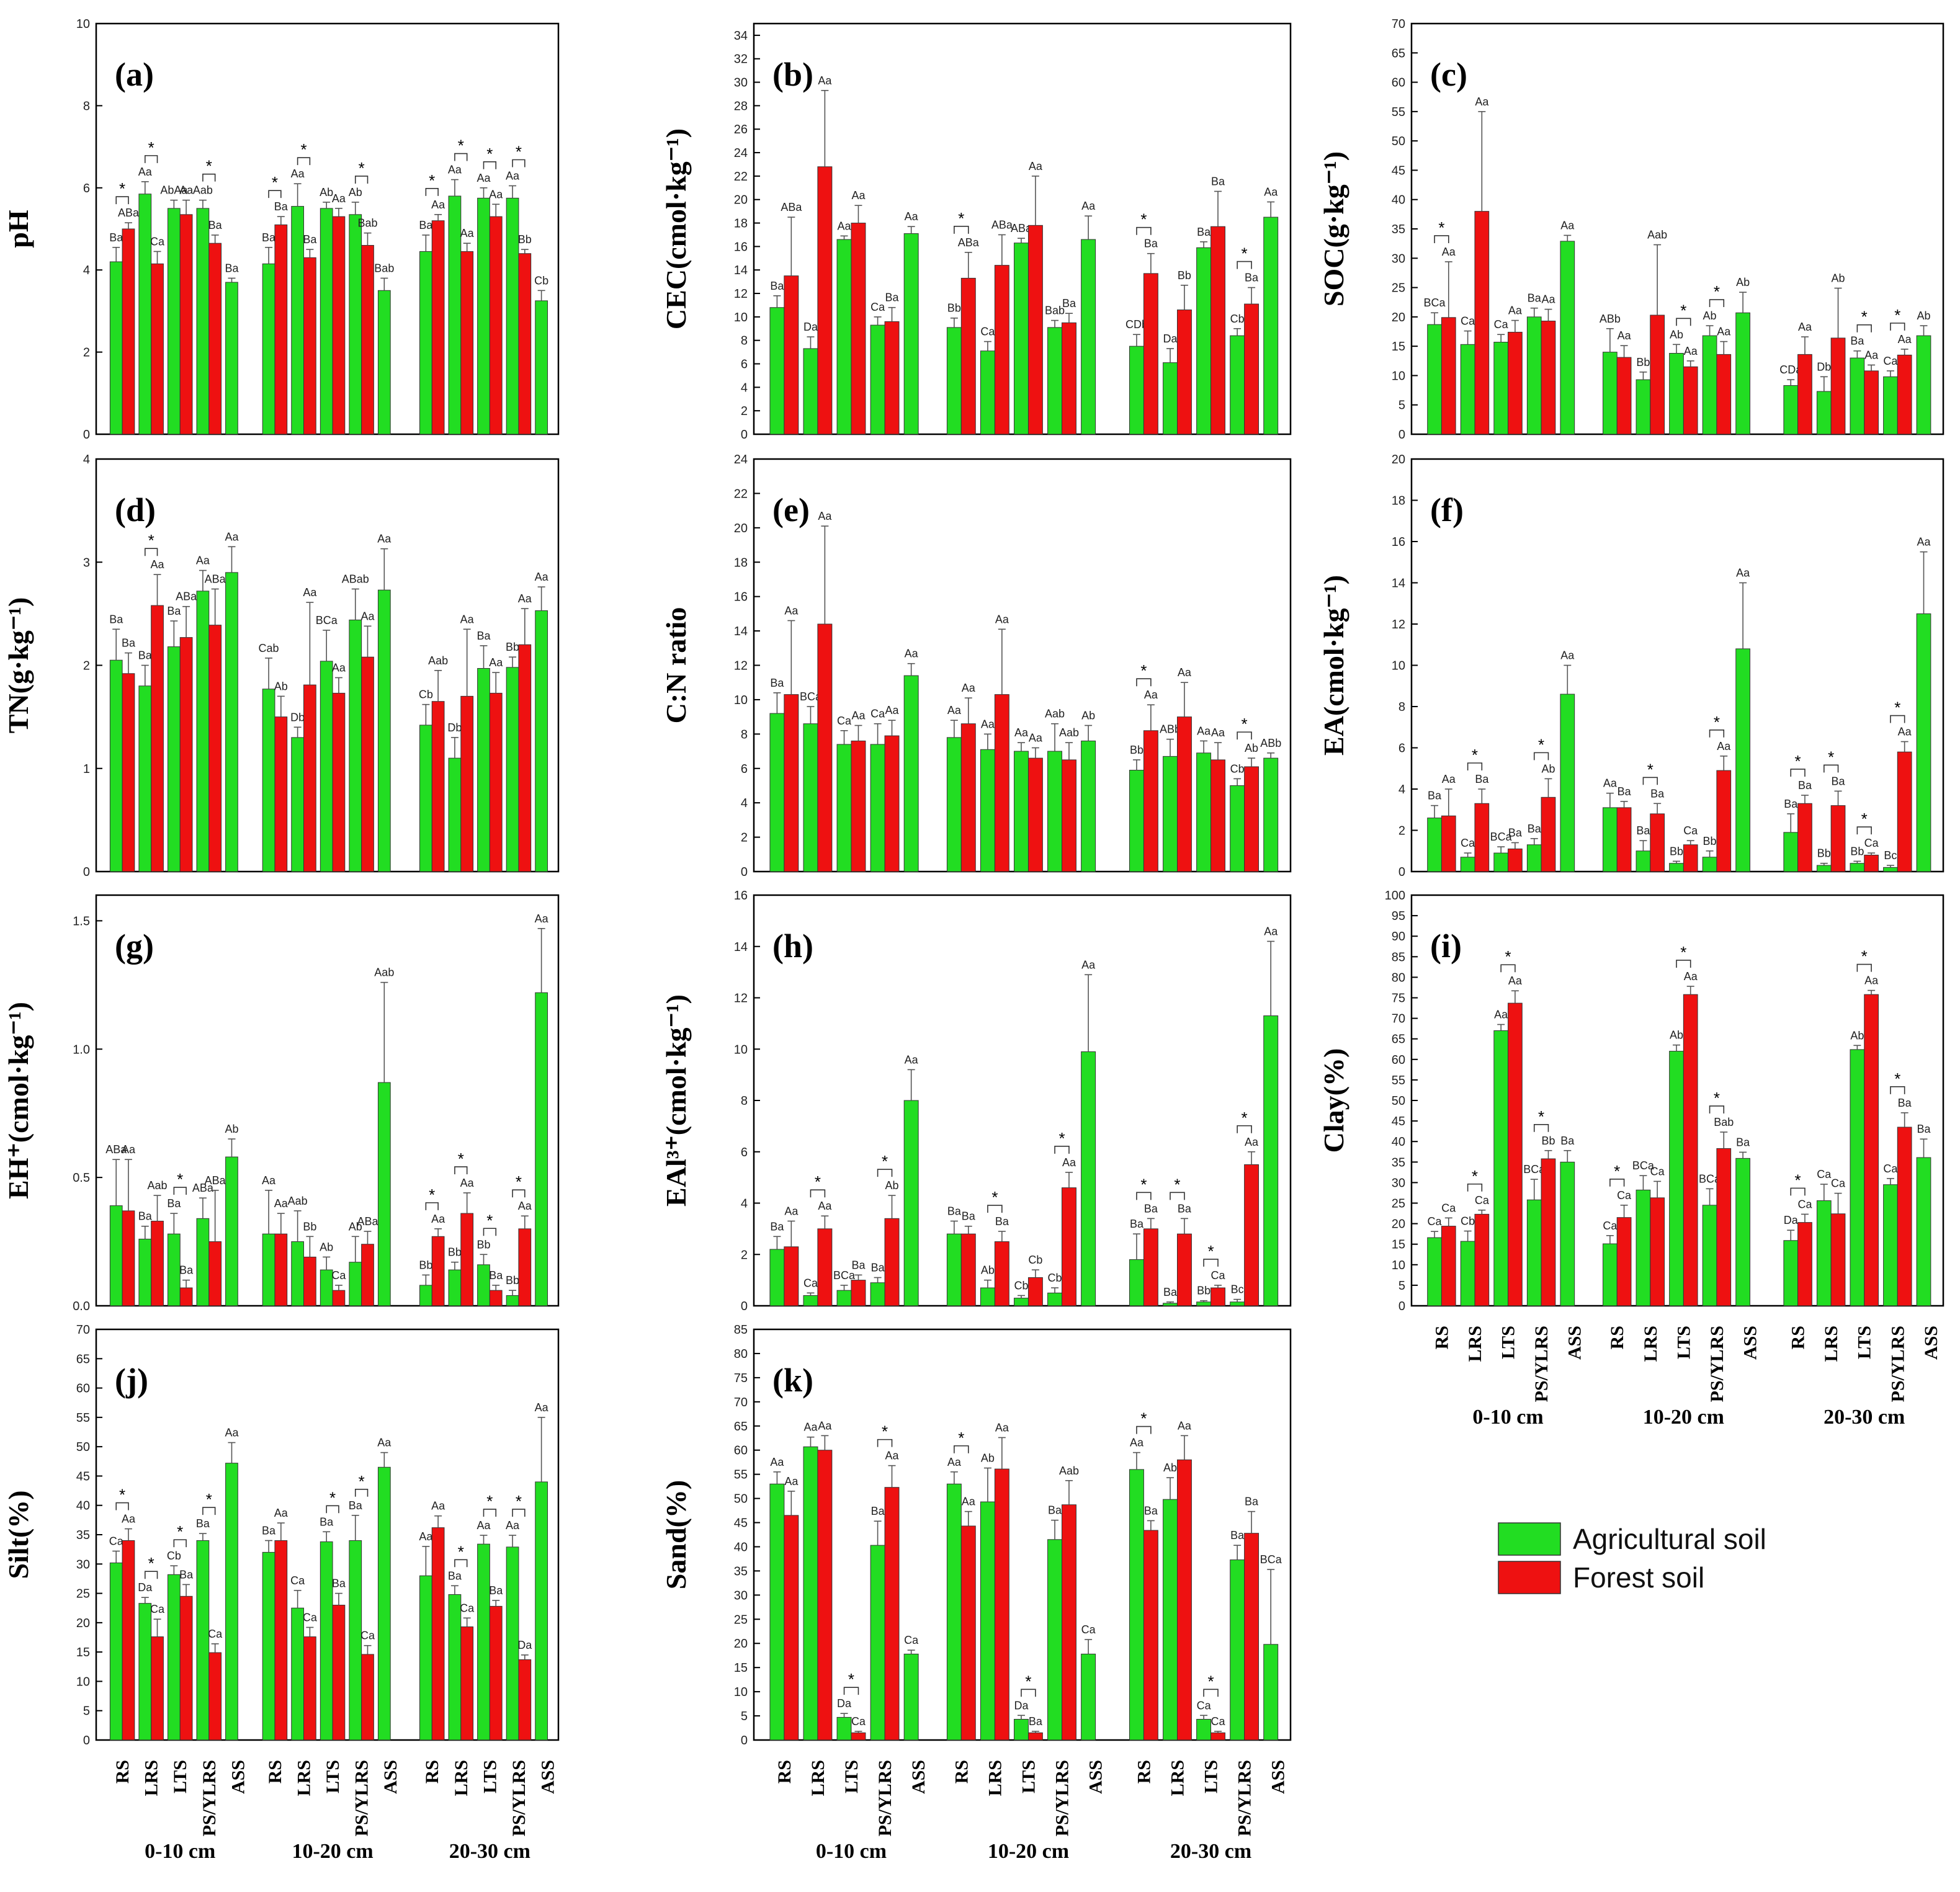 The width and height of the screenshot is (1960, 1892). What do you see at coordinates (1441, 227) in the screenshot?
I see `significance-star-c: *` at bounding box center [1441, 227].